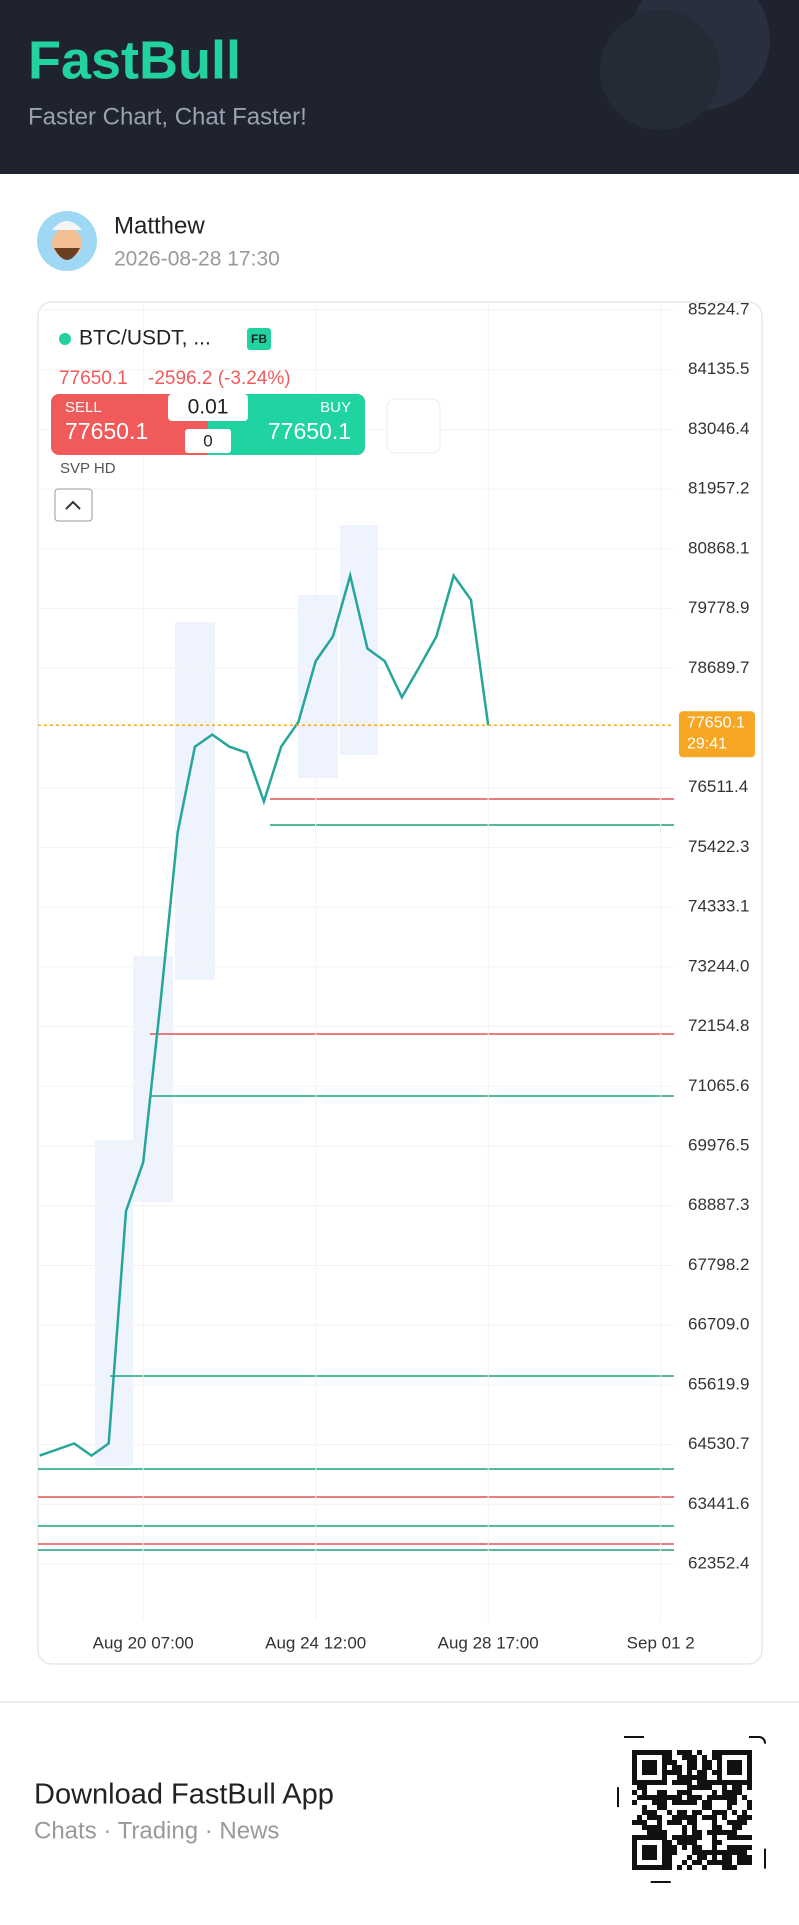 This screenshot has width=799, height=1925. I want to click on lot: 0.01, so click(208, 407).